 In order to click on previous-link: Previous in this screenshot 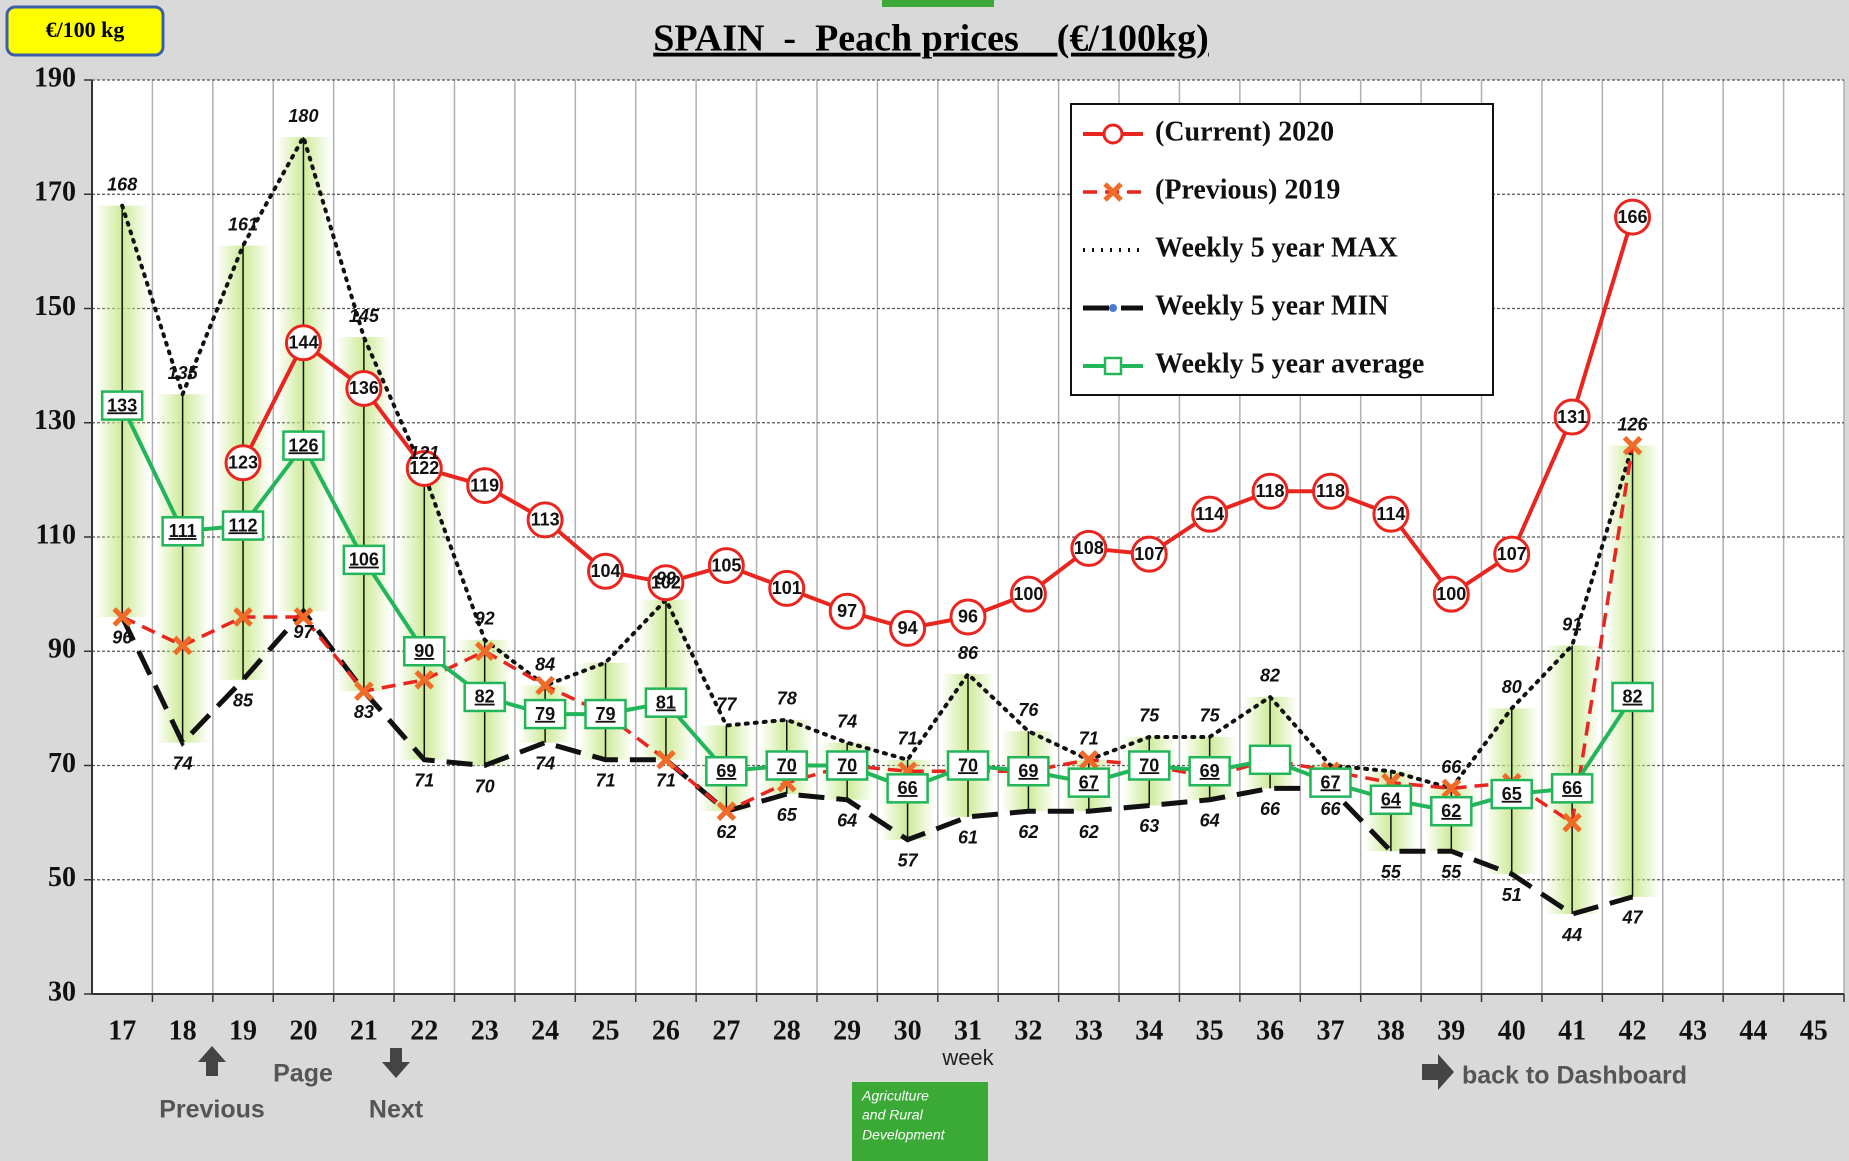, I will do `click(212, 1110)`.